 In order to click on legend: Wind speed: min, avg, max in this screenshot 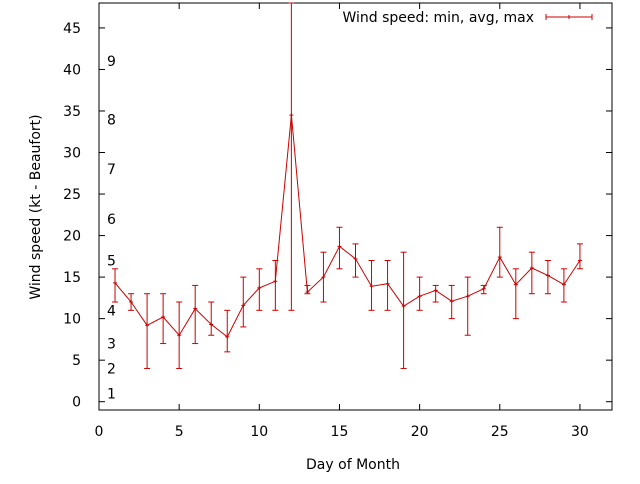, I will do `click(467, 18)`.